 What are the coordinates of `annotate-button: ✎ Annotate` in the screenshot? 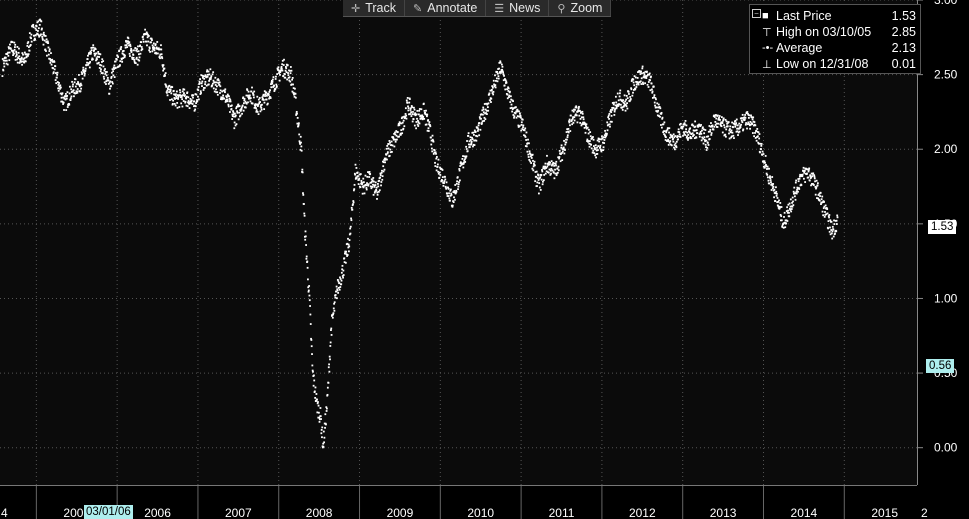 It's located at (446, 8).